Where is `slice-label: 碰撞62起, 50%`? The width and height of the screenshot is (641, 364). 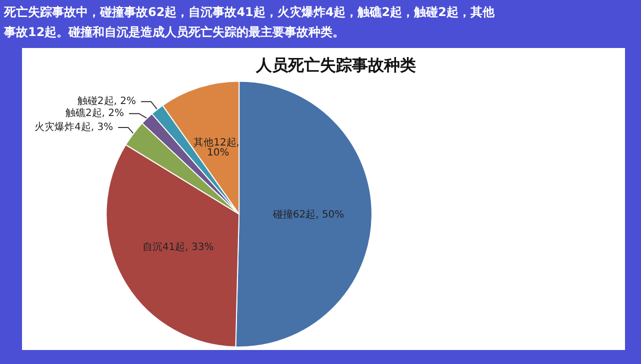 slice-label: 碰撞62起, 50% is located at coordinates (308, 214).